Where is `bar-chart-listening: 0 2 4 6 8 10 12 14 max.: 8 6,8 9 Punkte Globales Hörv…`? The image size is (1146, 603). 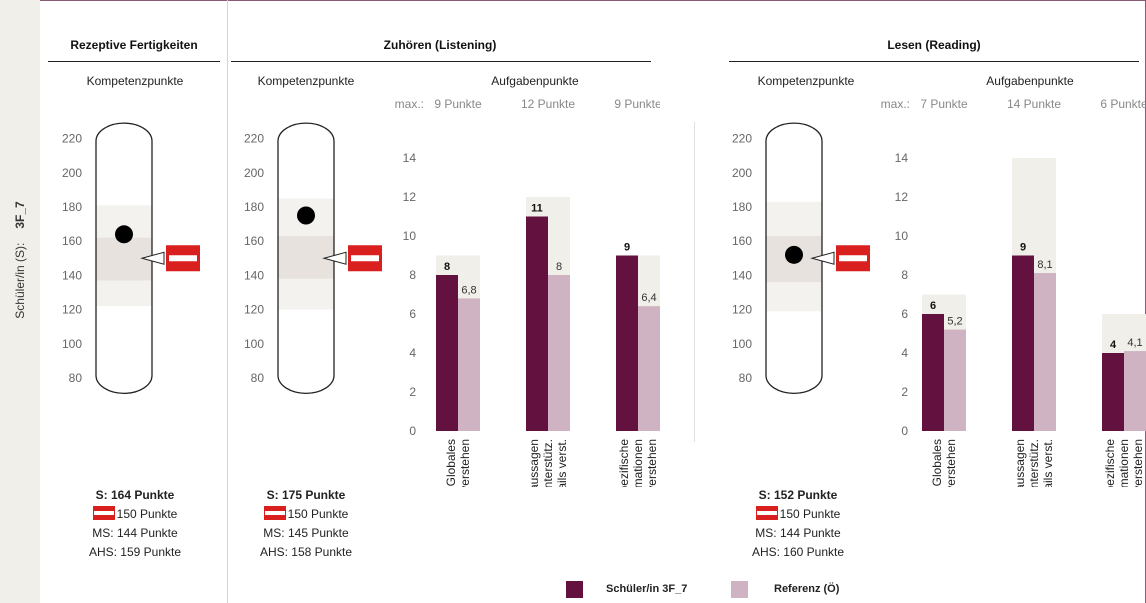 bar-chart-listening: 0 2 4 6 8 10 12 14 max.: 8 6,8 9 Punkte Globales Hörv… is located at coordinates (527, 292).